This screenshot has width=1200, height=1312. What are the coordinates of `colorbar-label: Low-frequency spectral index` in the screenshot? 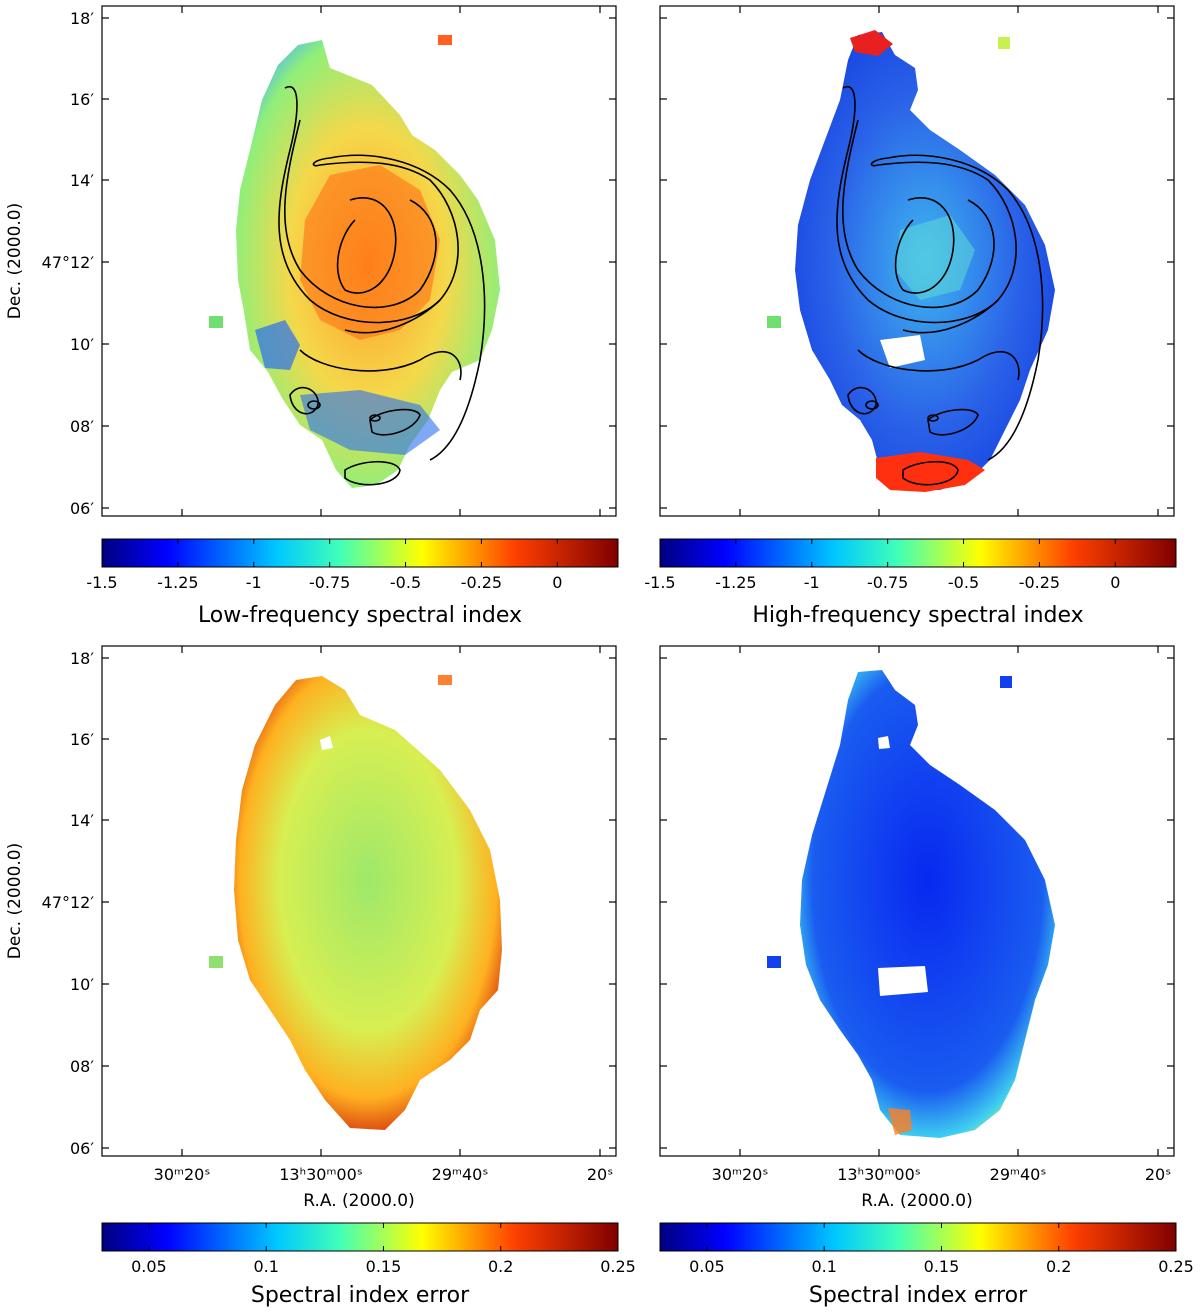 It's located at (360, 615).